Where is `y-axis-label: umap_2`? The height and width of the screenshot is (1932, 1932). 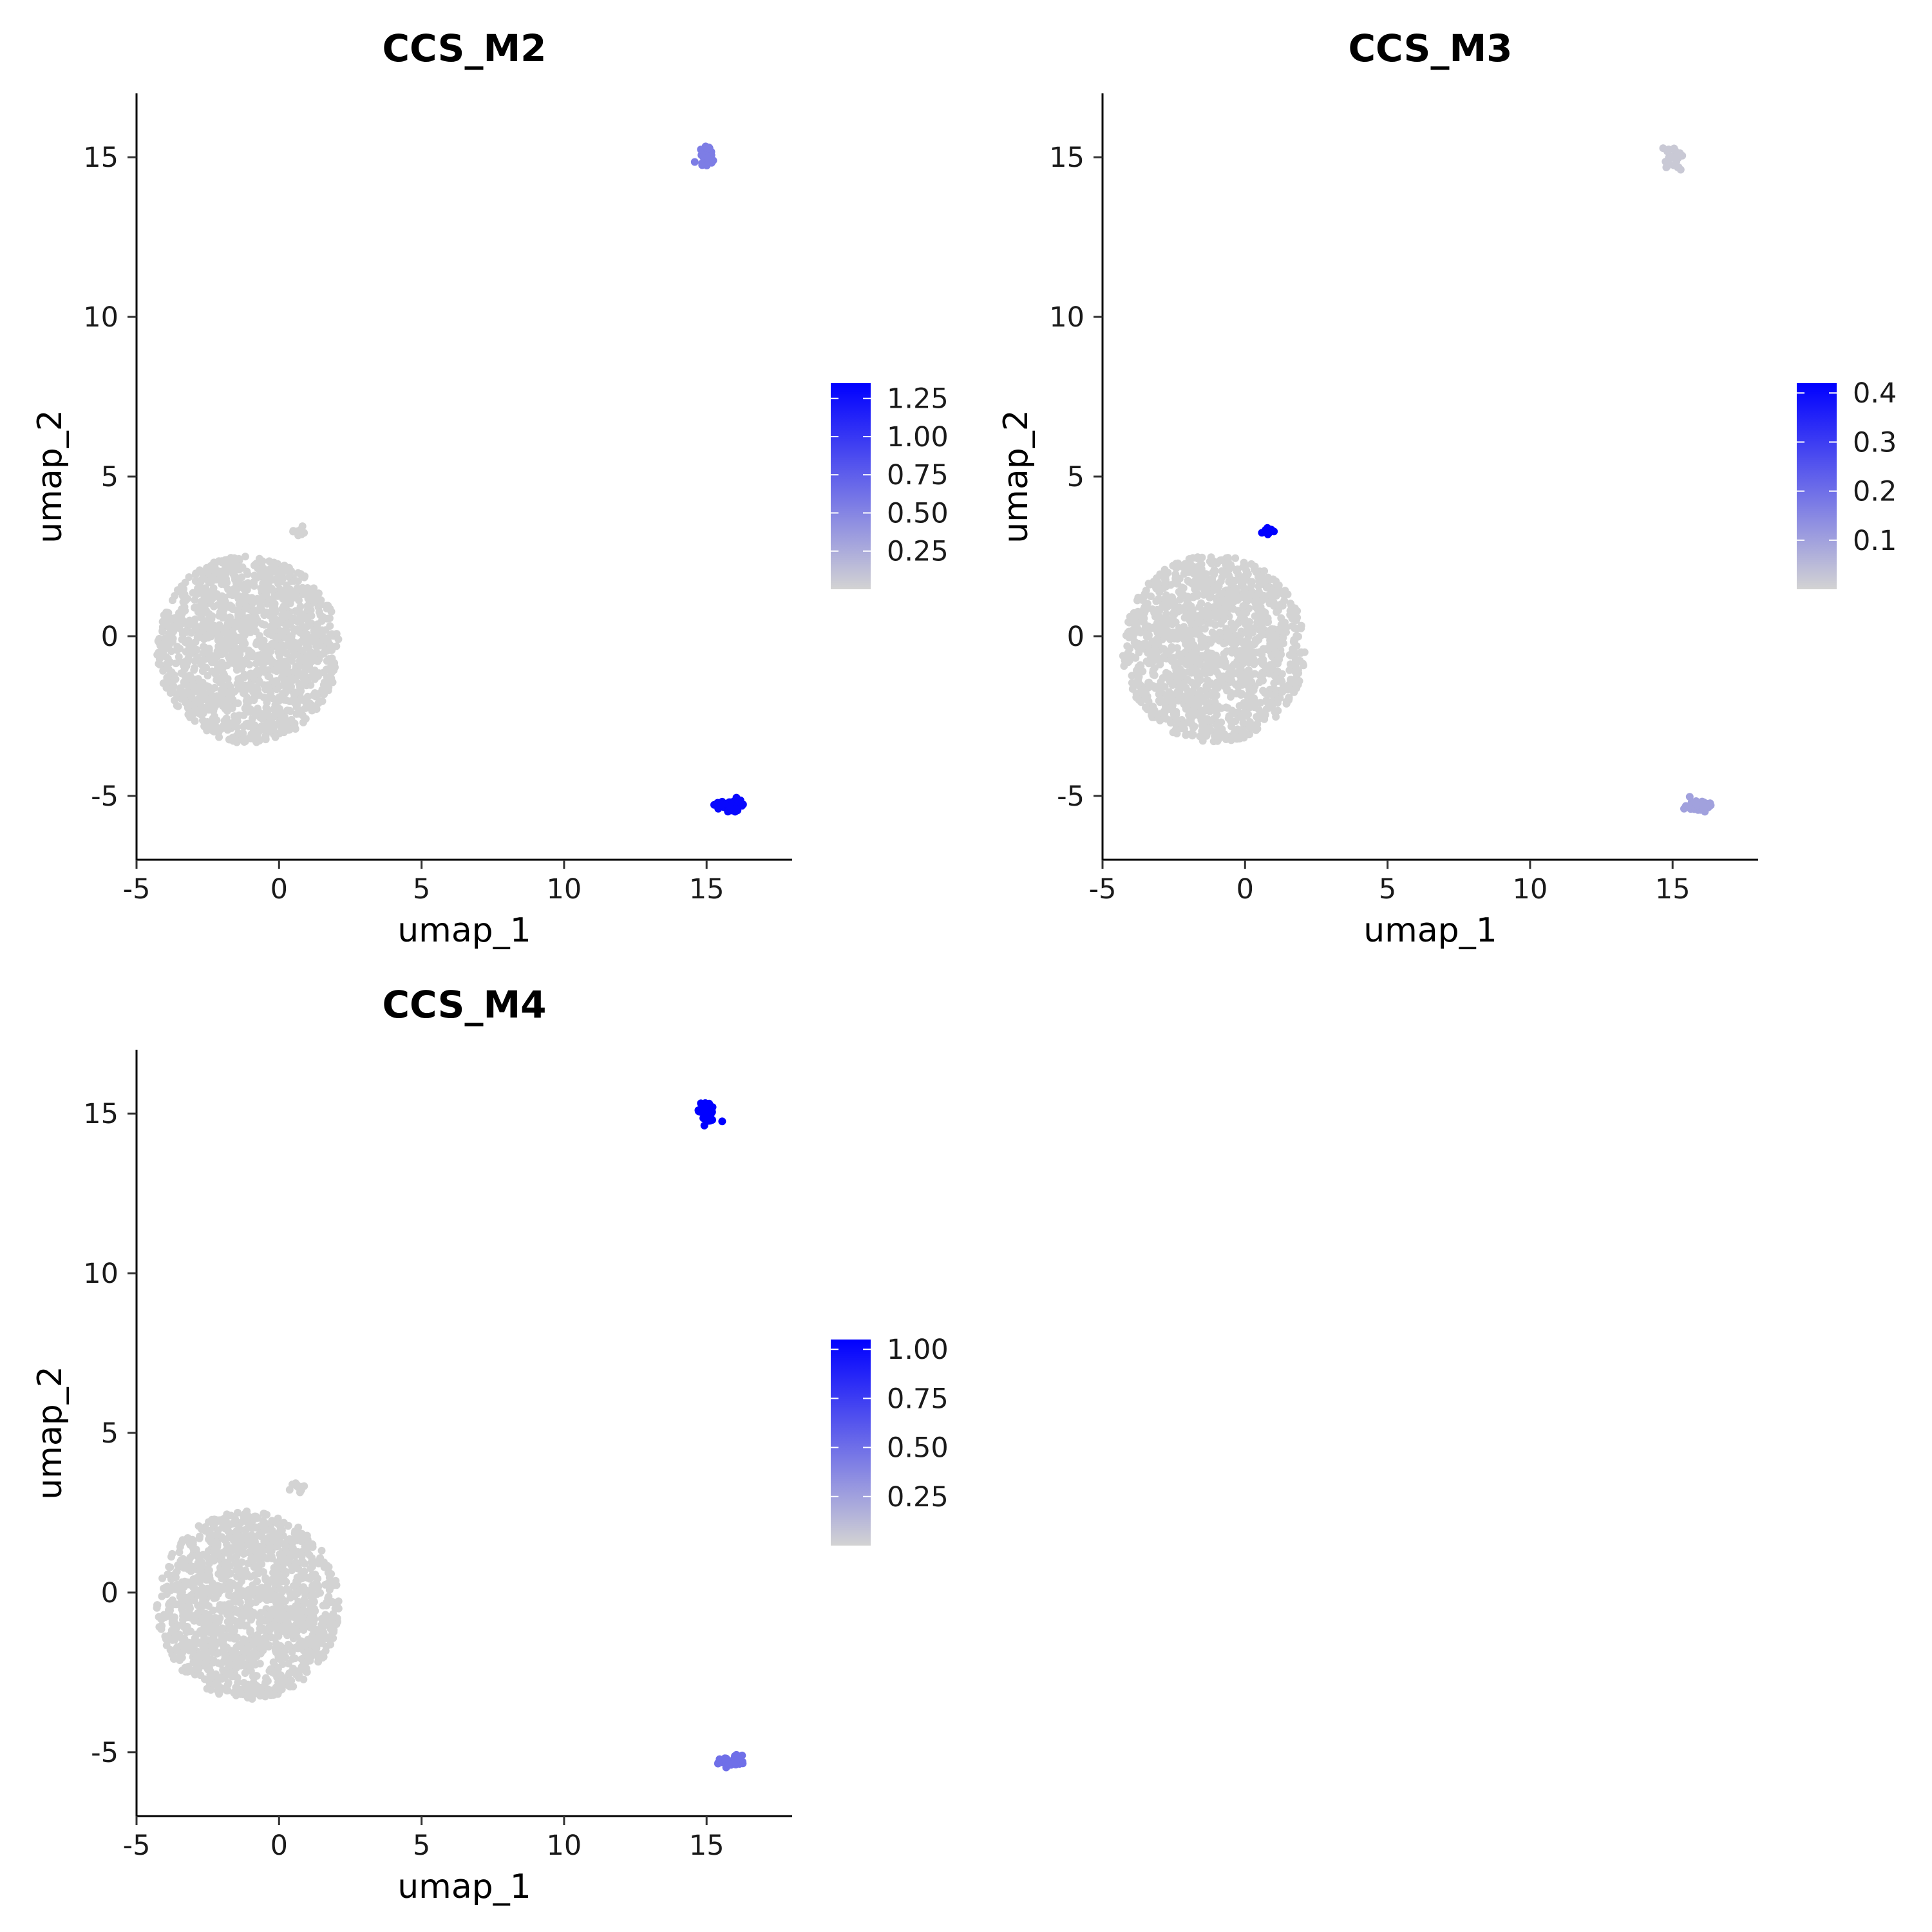 y-axis-label: umap_2 is located at coordinates (50, 1433).